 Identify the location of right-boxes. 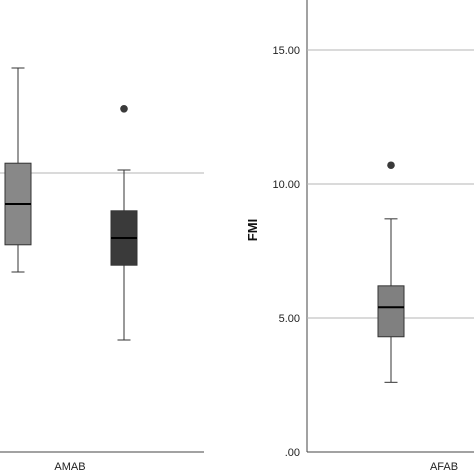
(391, 272).